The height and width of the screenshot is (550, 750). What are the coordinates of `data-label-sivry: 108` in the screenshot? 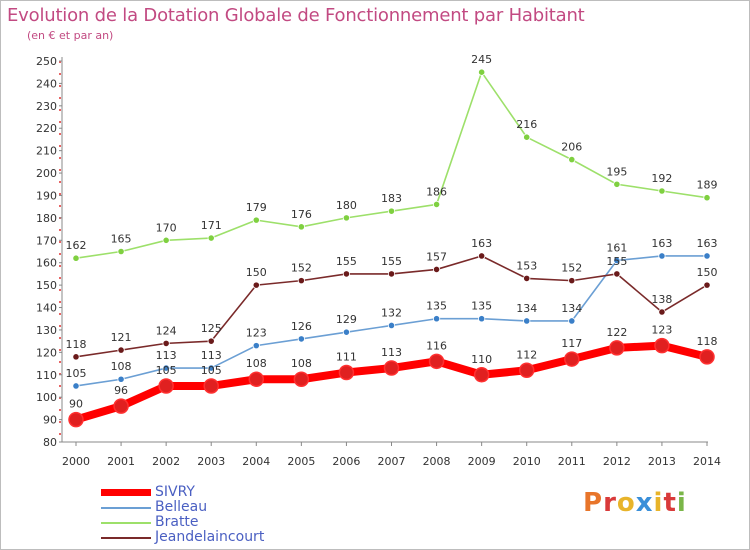 It's located at (256, 363).